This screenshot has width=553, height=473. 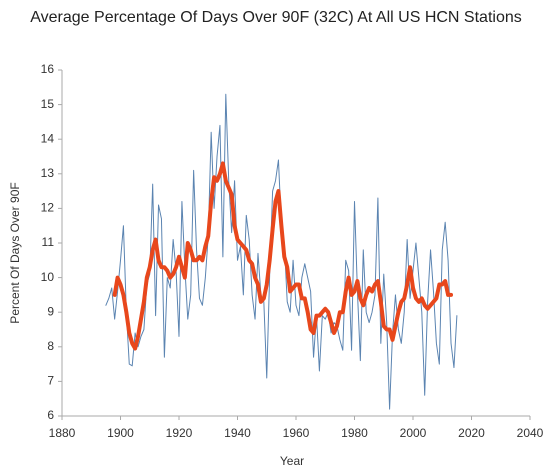 What do you see at coordinates (292, 461) in the screenshot?
I see `x-axis-label: Year` at bounding box center [292, 461].